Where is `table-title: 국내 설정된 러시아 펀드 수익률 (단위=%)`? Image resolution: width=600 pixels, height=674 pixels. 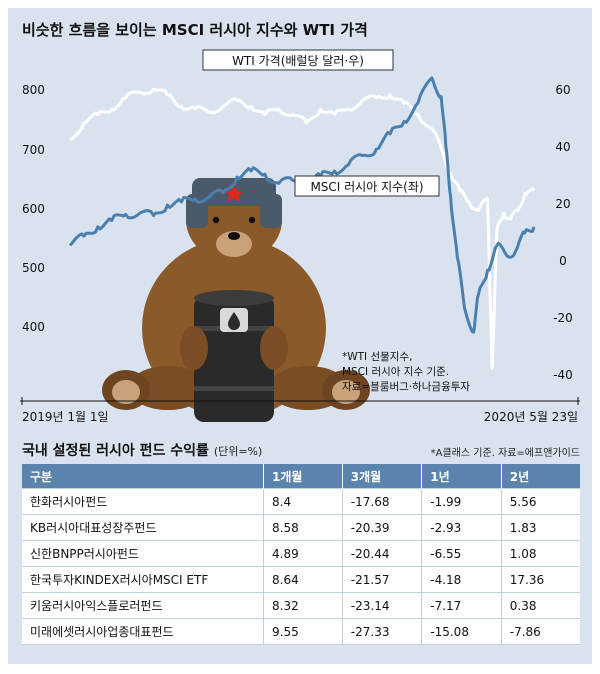 table-title: 국내 설정된 러시아 펀드 수익률 (단위=%) is located at coordinates (142, 450).